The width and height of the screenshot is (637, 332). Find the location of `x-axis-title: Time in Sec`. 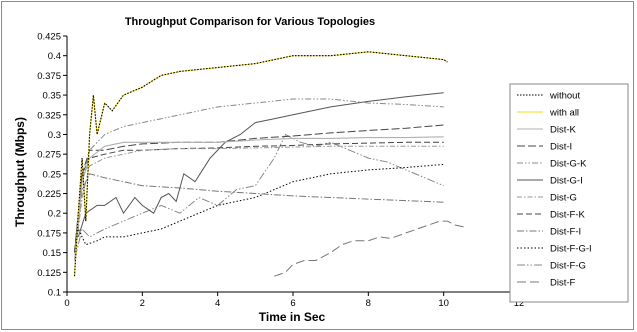

x-axis-title: Time in Sec is located at coordinates (292, 317).